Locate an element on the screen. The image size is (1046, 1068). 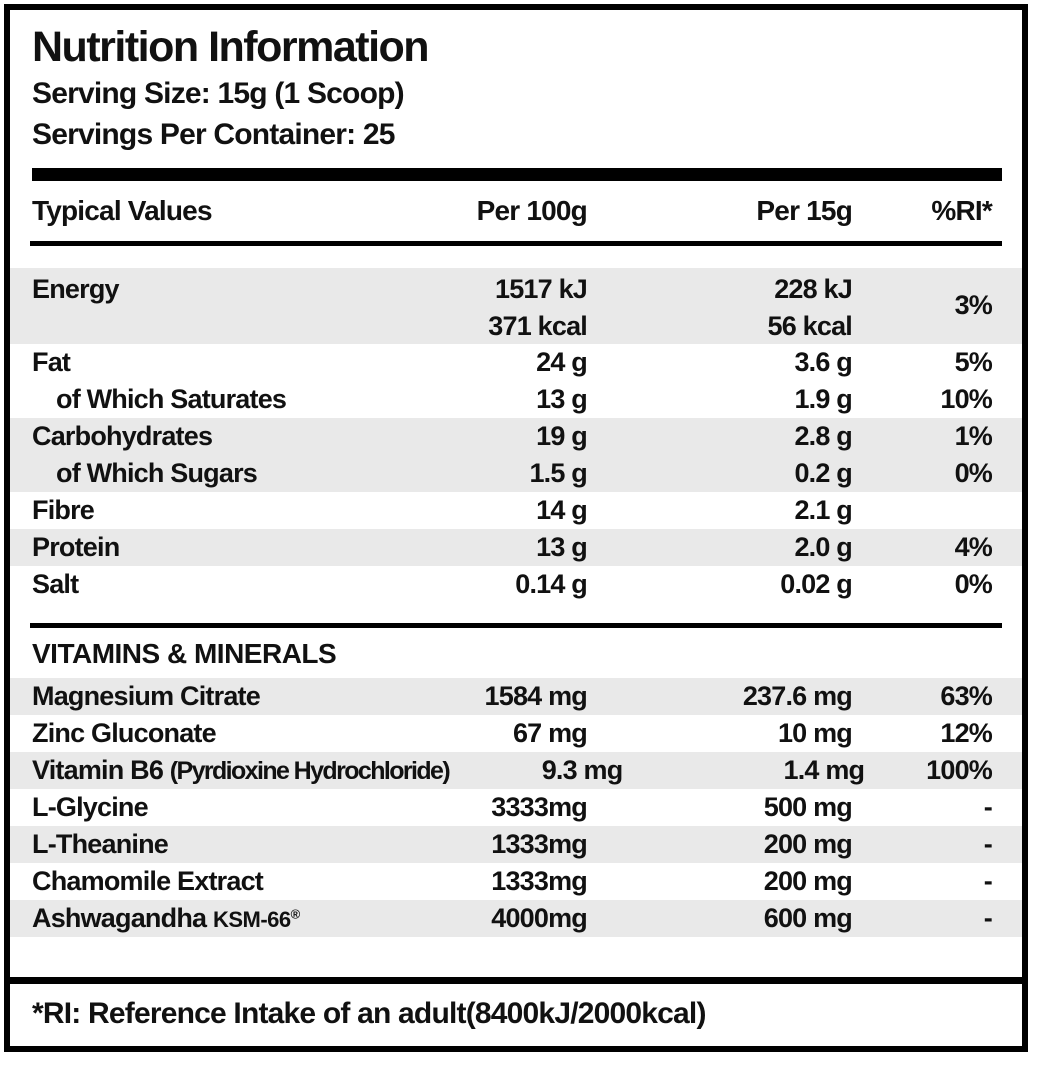
registered-trademark-symbol: ® is located at coordinates (295, 914).